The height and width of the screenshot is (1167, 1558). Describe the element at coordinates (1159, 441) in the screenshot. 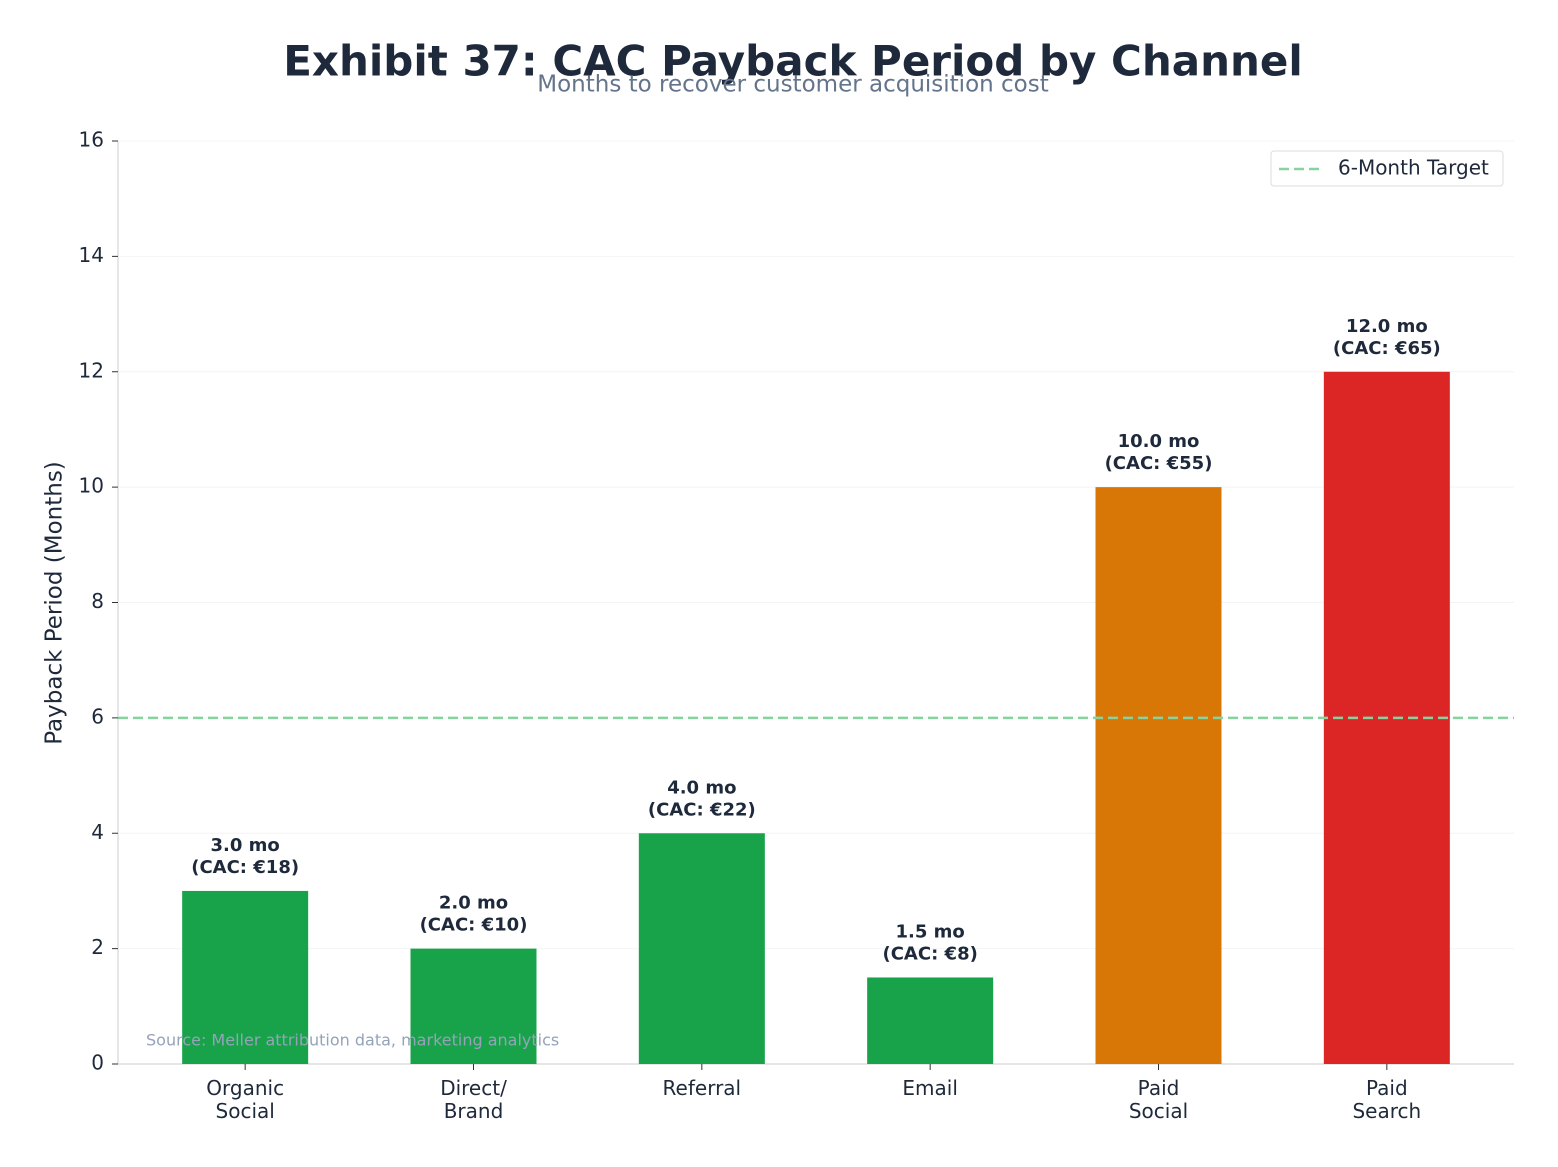

I see `value-label-line: 10.0 mo` at that location.